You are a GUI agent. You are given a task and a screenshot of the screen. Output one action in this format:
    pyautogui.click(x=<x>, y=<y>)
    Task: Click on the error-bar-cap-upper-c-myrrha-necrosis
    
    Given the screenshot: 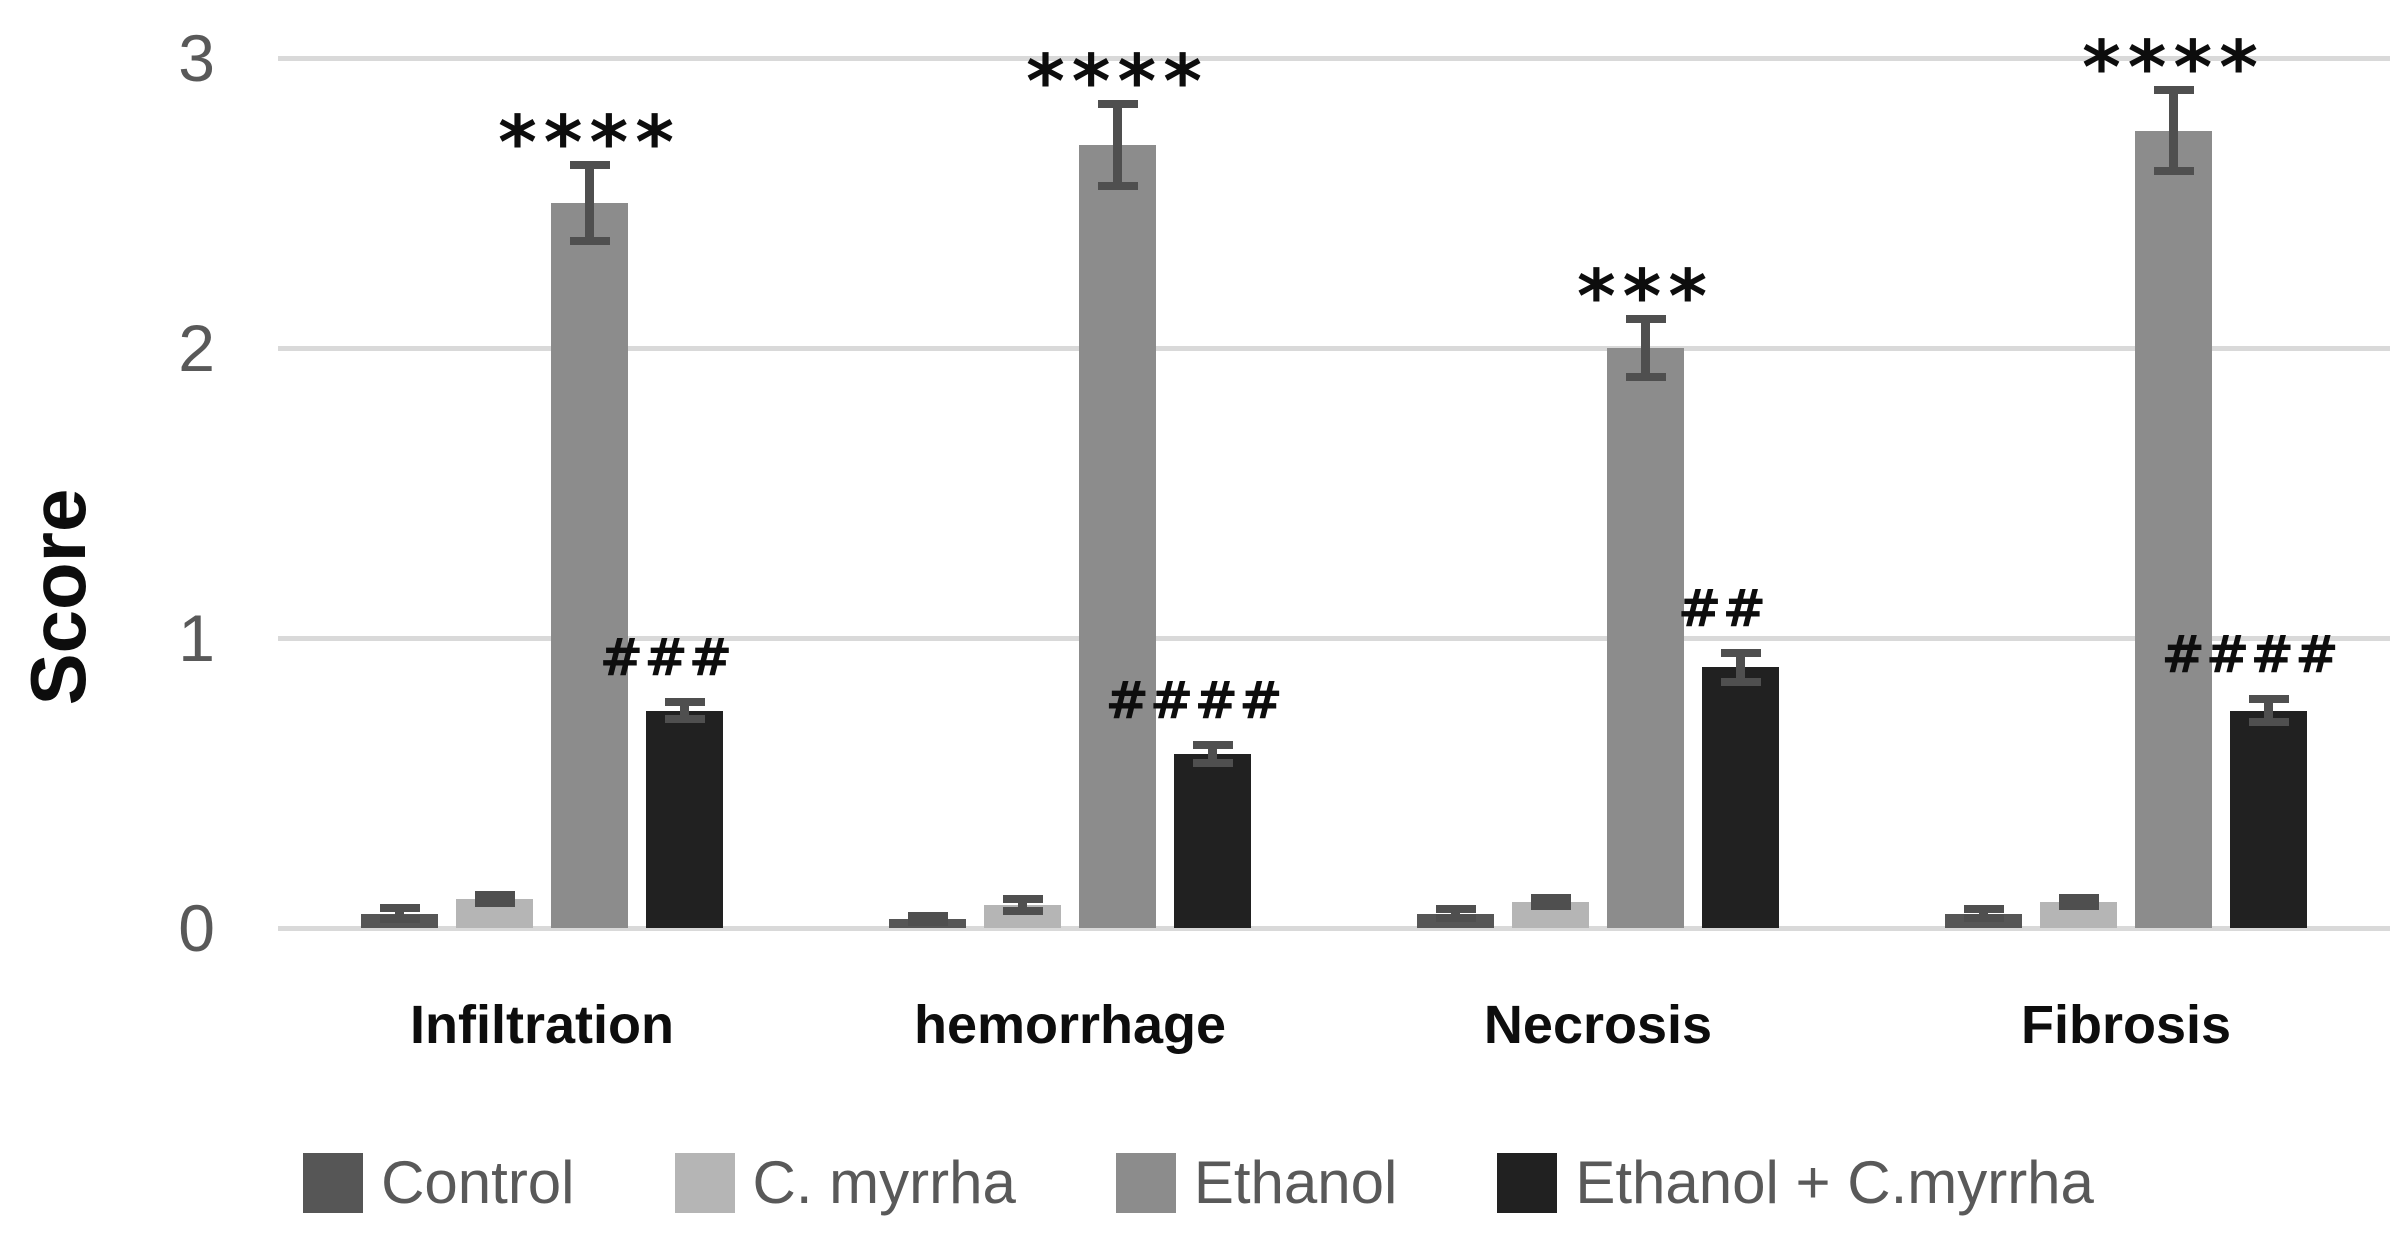 What is the action you would take?
    pyautogui.click(x=1550, y=897)
    